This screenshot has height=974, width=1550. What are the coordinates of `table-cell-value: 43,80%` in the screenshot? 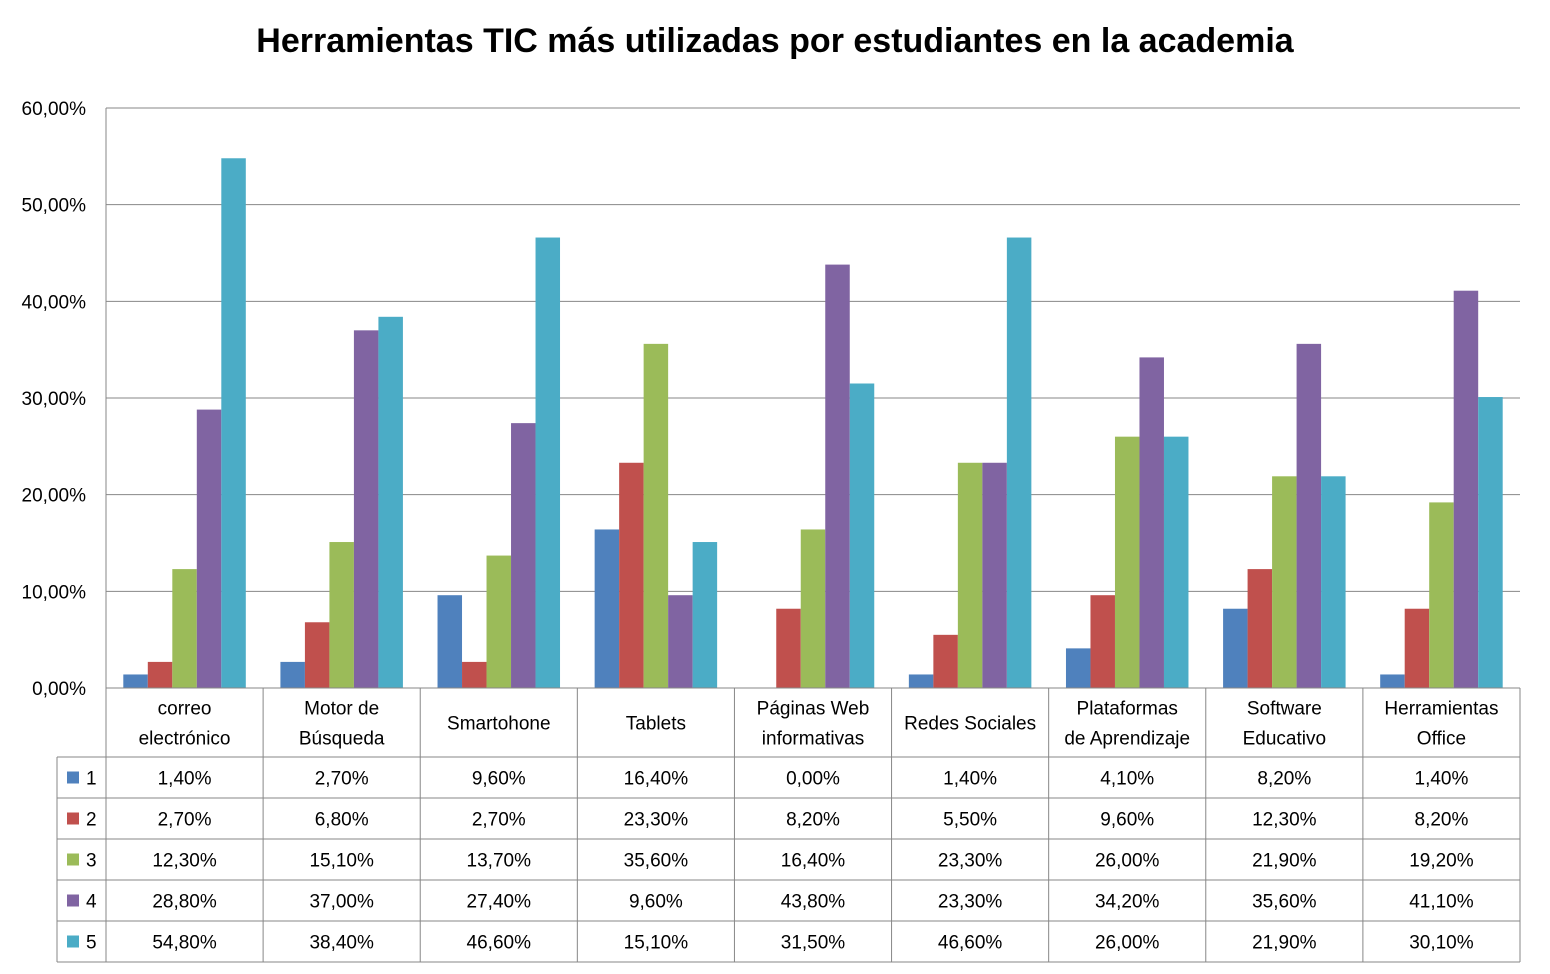 It's located at (813, 902).